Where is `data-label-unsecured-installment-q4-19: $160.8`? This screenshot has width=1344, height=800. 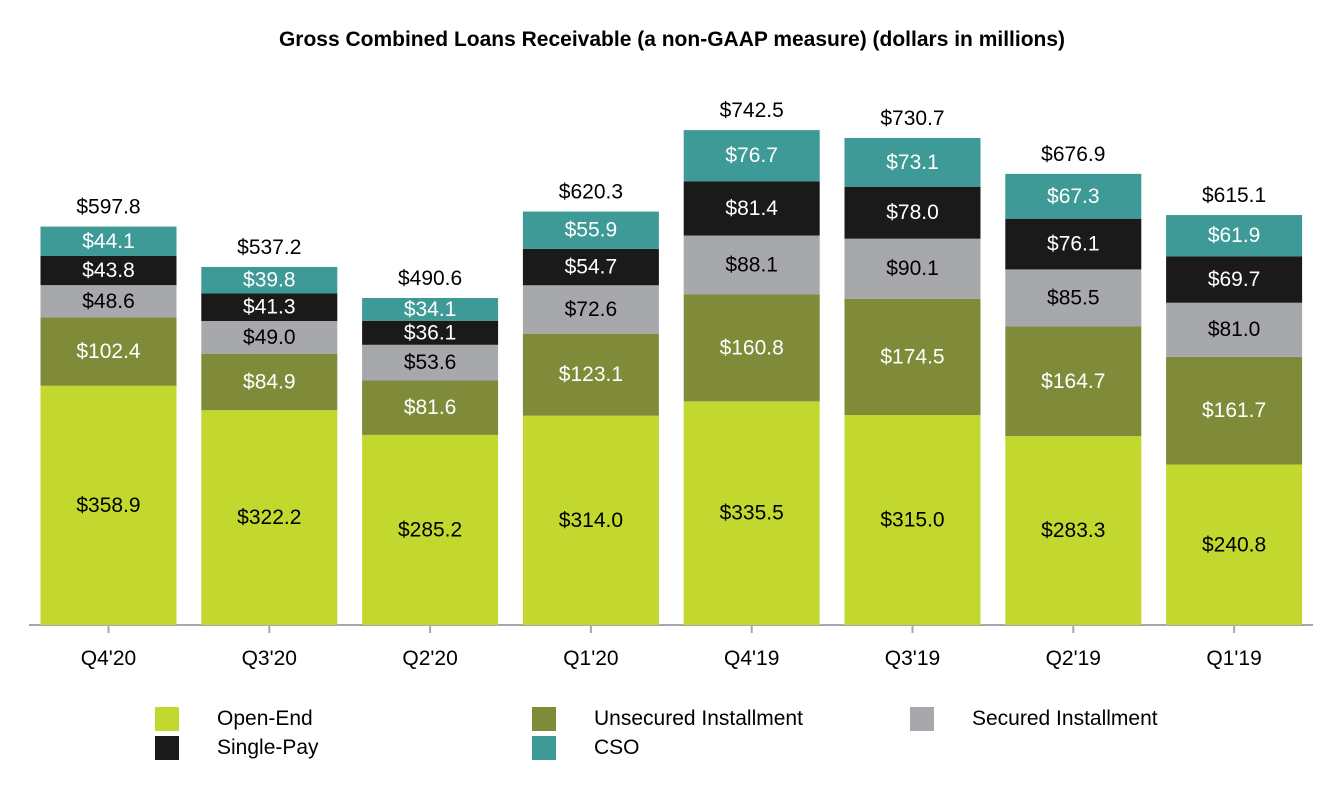 data-label-unsecured-installment-q4-19: $160.8 is located at coordinates (752, 347).